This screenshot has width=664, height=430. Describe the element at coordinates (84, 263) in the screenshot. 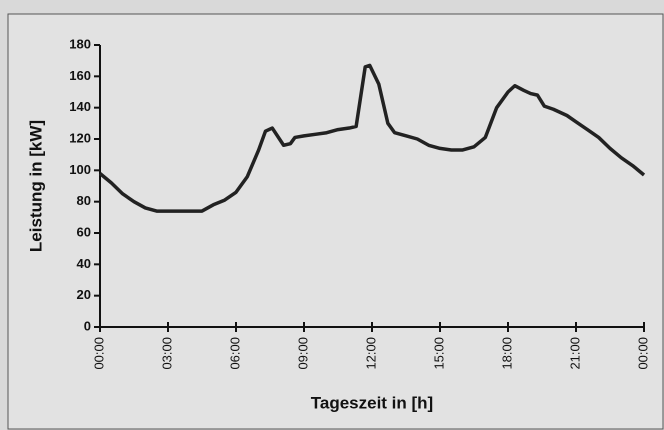

I see `y-tick-label: 40` at that location.